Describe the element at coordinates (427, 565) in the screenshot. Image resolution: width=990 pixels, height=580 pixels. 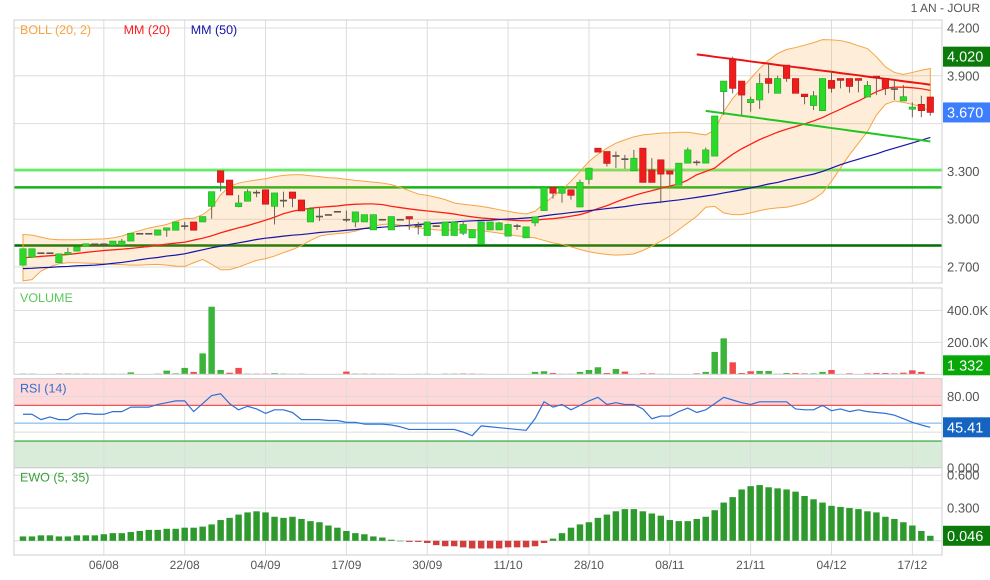
I see `x-tick-label: 30/09` at that location.